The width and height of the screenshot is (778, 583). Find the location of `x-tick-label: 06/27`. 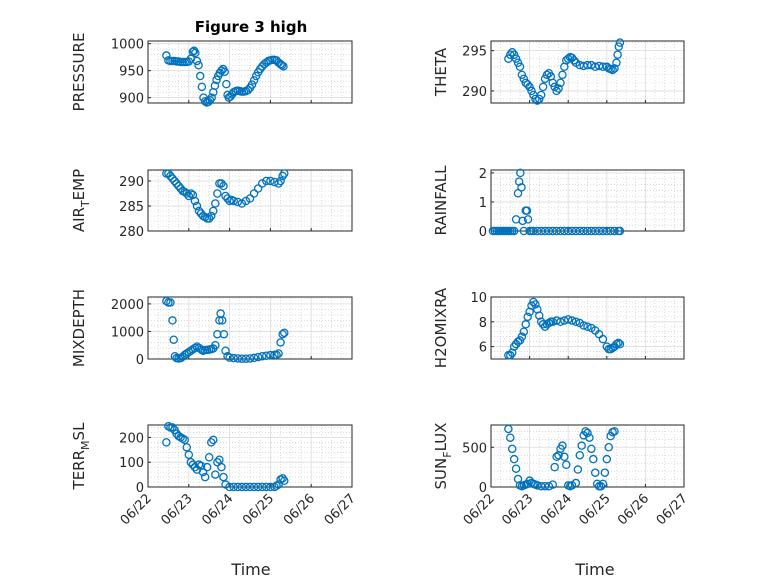

x-tick-label: 06/27 is located at coordinates (672, 509).